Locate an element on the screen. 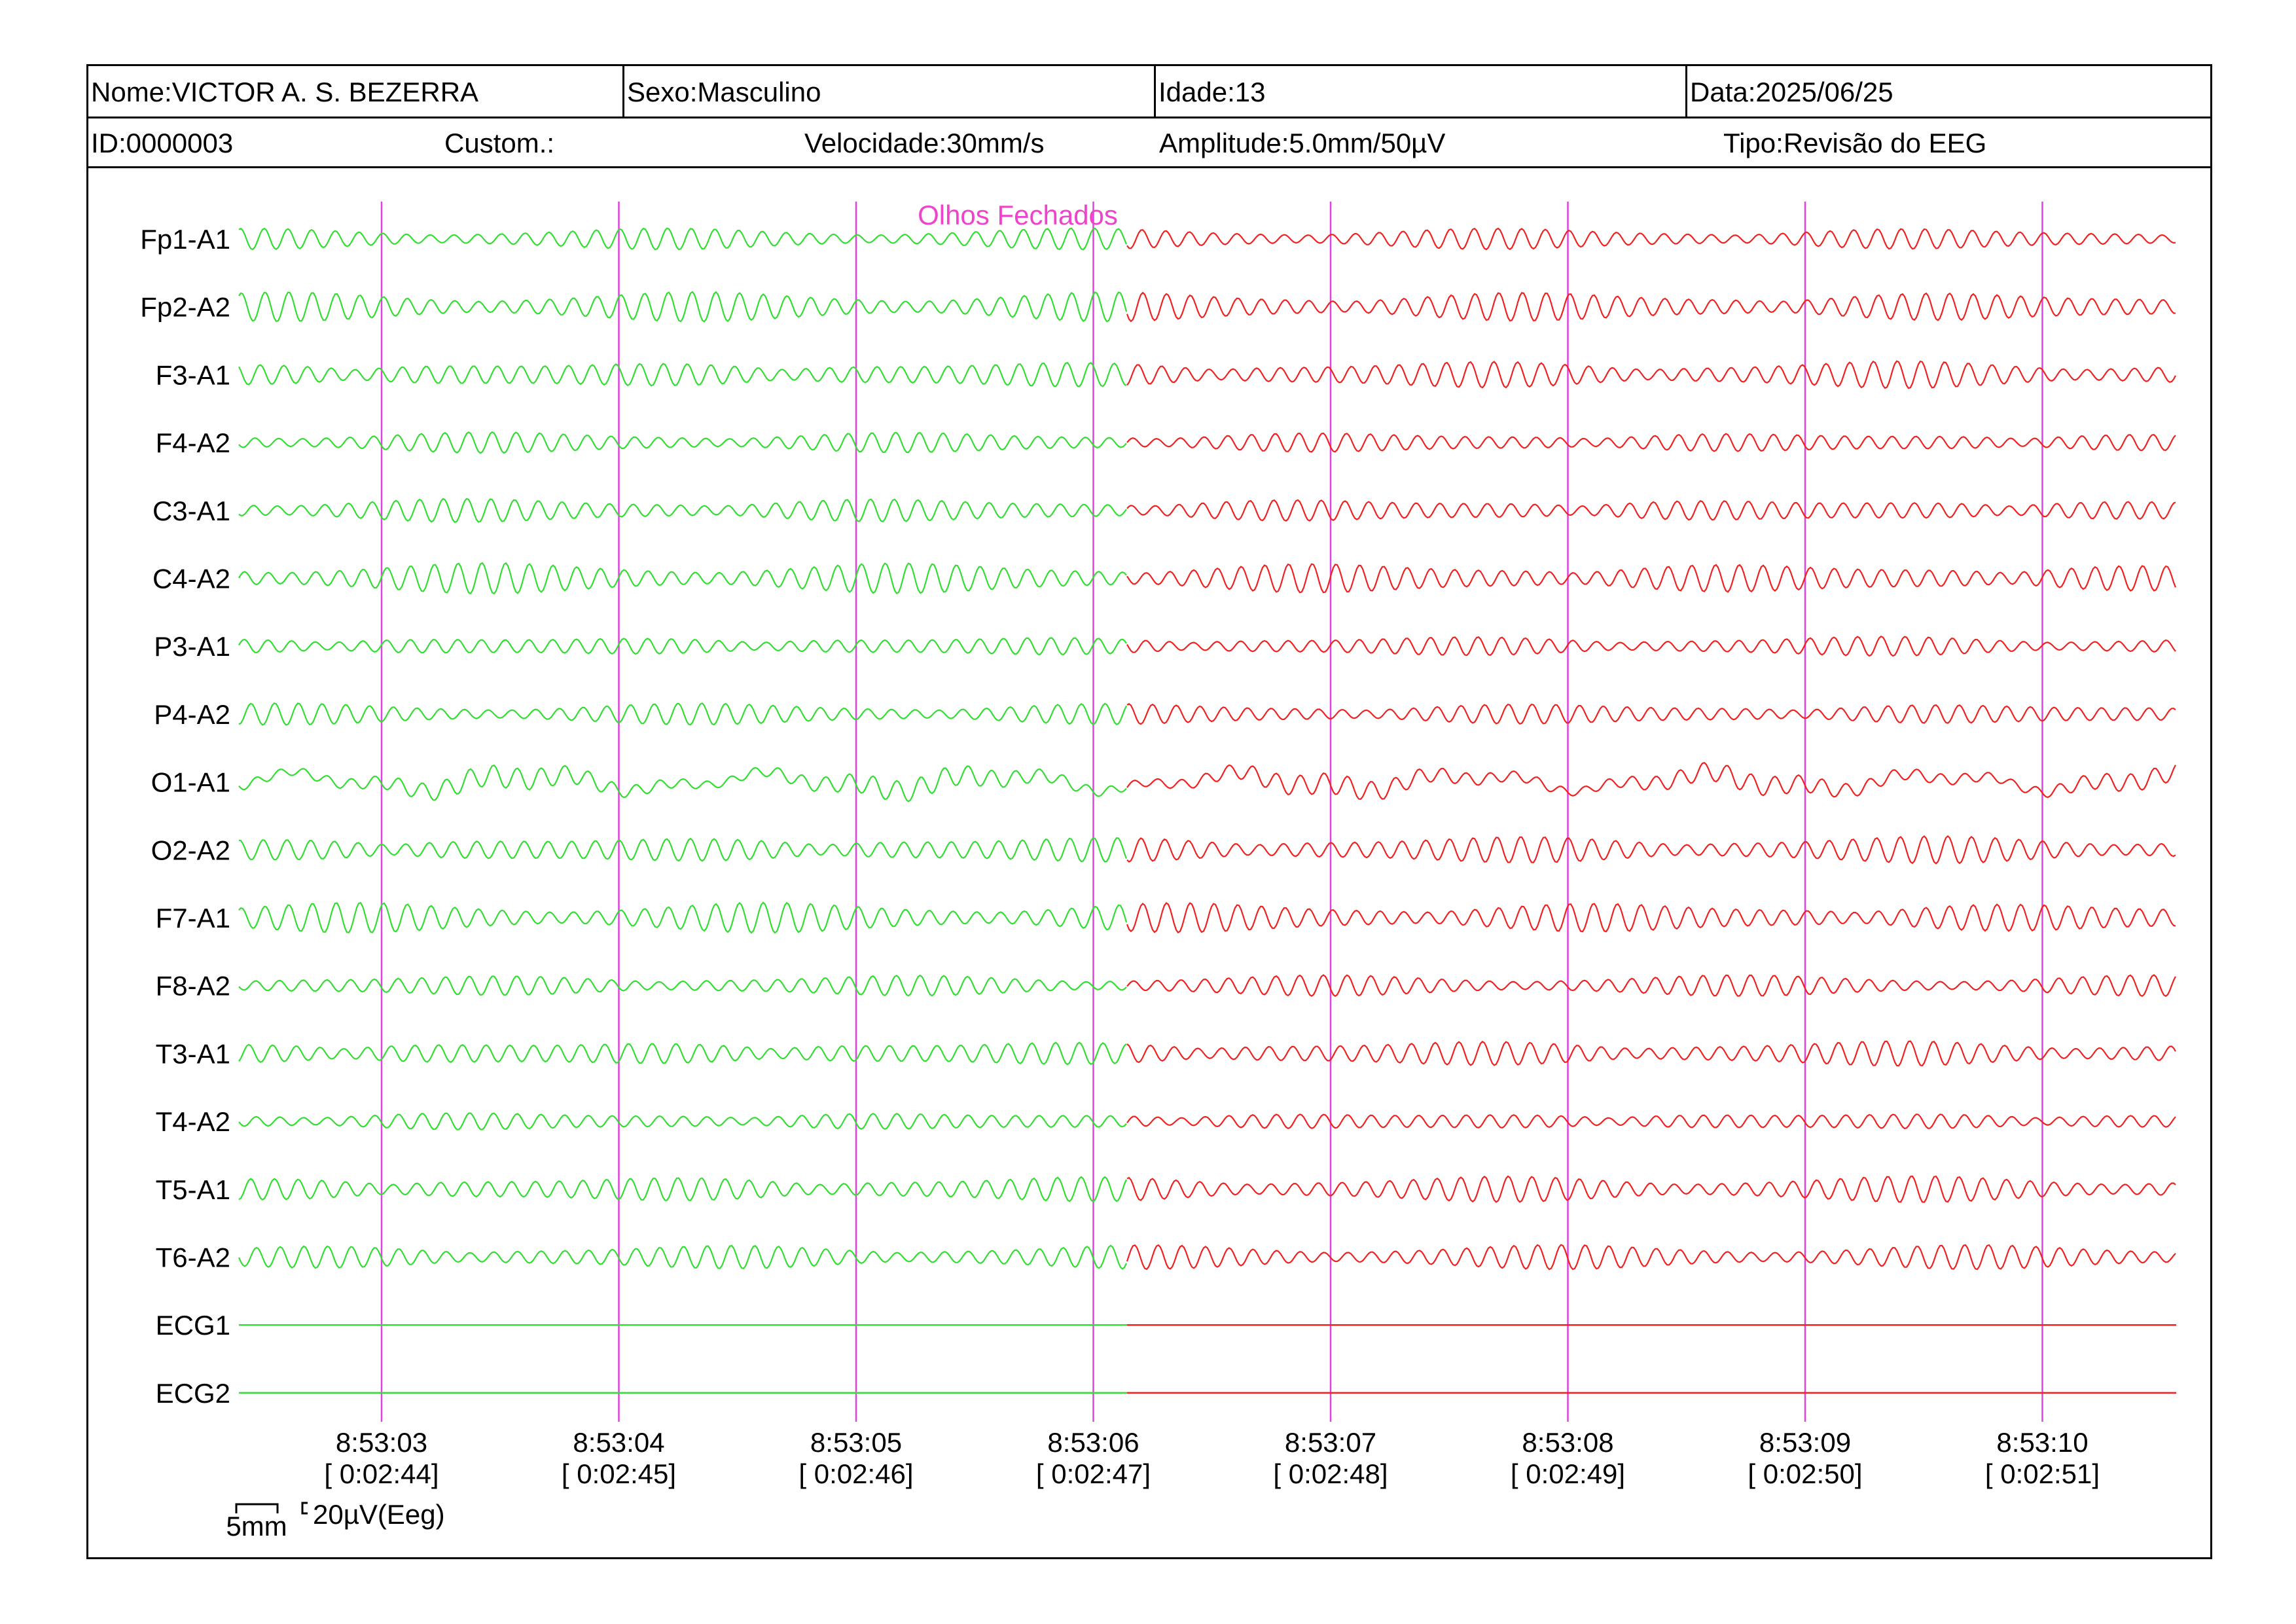 The height and width of the screenshot is (1624, 2296). annotation-label: Olhos Fechados is located at coordinates (1018, 215).